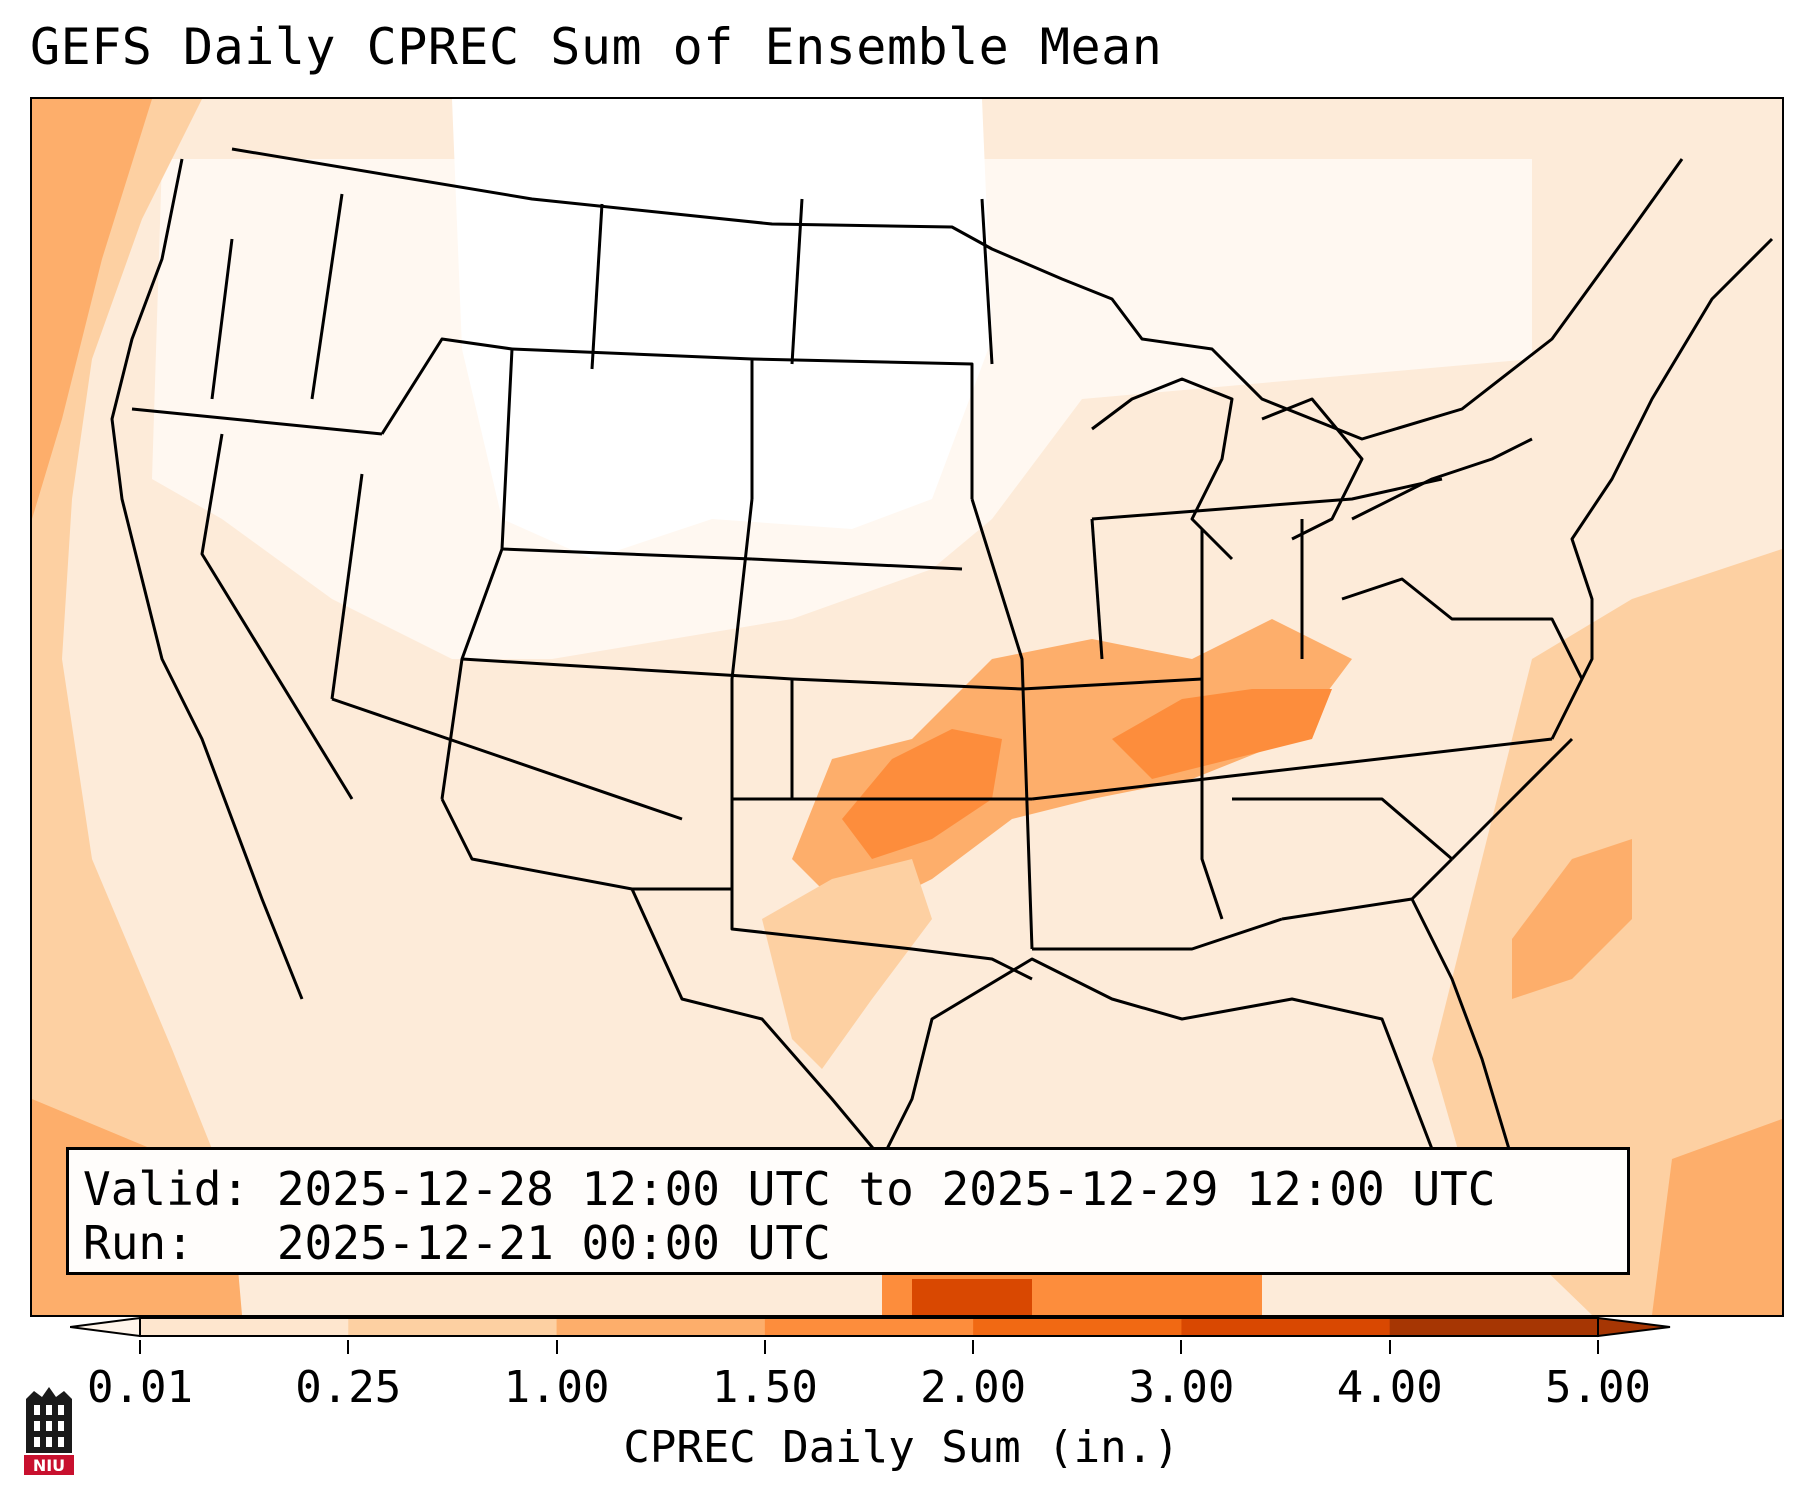 The height and width of the screenshot is (1500, 1803). I want to click on precip-field-gulf-peak, so click(972, 1297).